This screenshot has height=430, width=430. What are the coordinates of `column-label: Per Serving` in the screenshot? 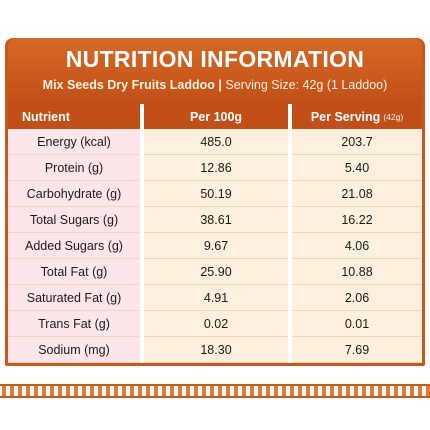 It's located at (345, 116).